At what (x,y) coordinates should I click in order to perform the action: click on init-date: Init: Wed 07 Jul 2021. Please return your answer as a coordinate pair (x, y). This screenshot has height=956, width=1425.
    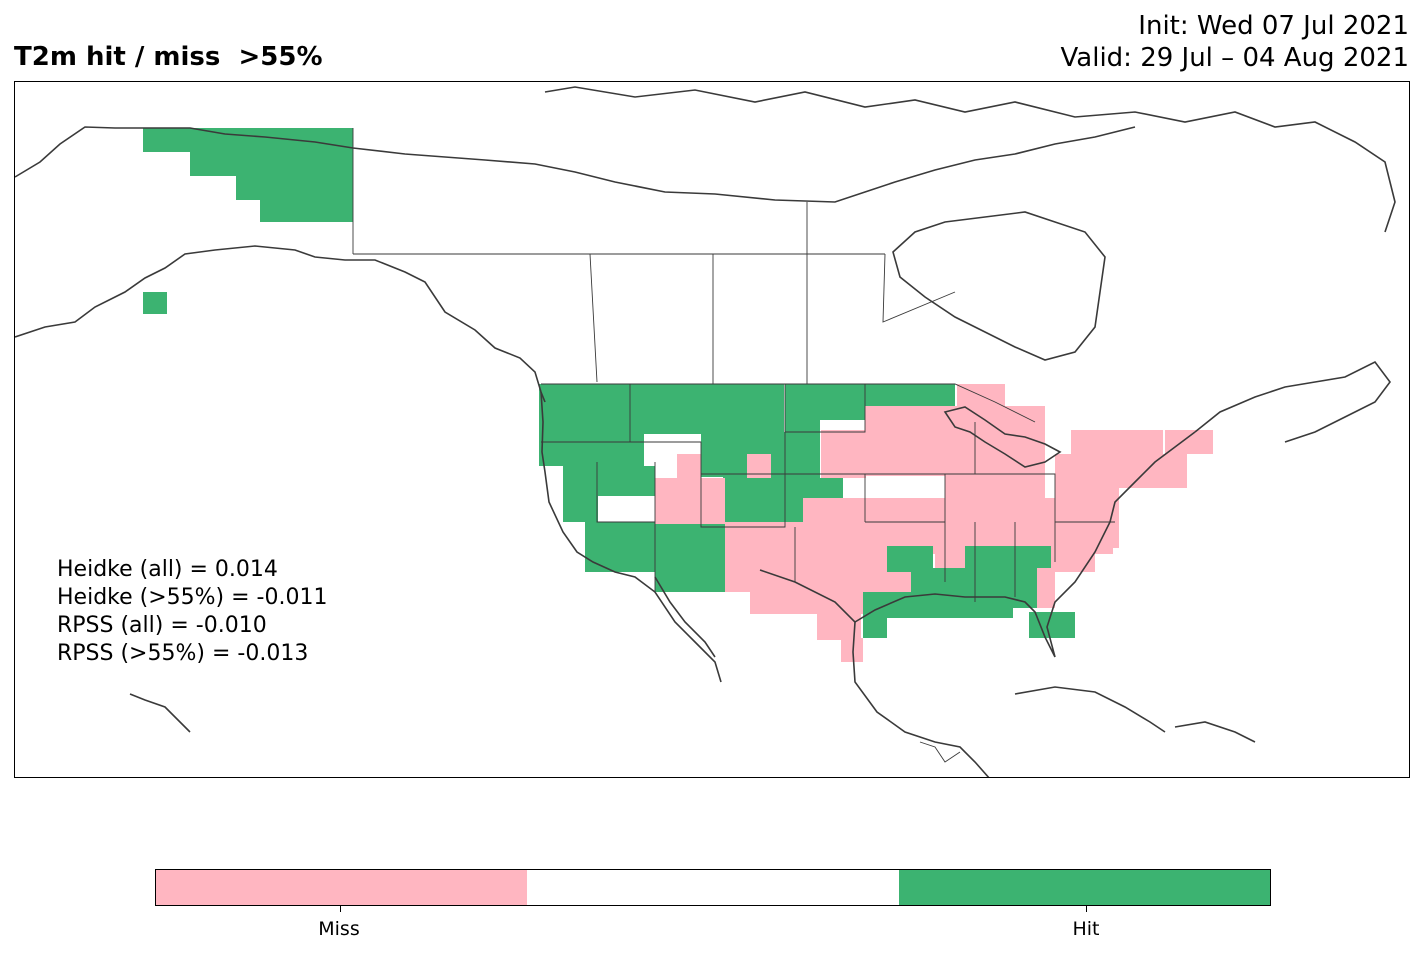
    Looking at the image, I should click on (1273, 26).